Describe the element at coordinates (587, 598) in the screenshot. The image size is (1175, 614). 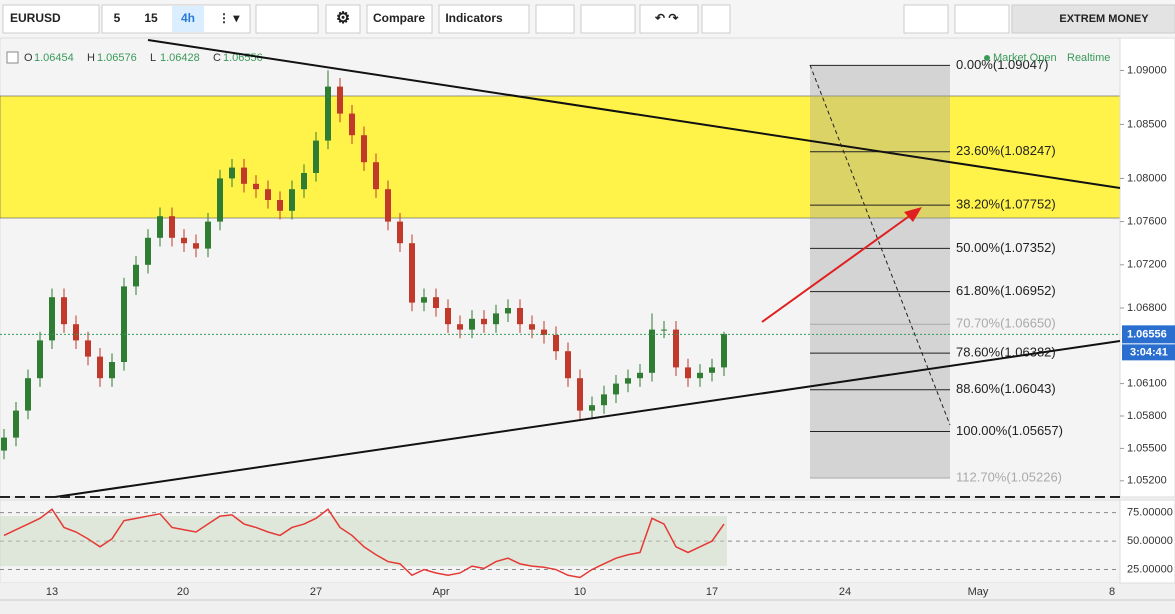
I see `time-axis` at that location.